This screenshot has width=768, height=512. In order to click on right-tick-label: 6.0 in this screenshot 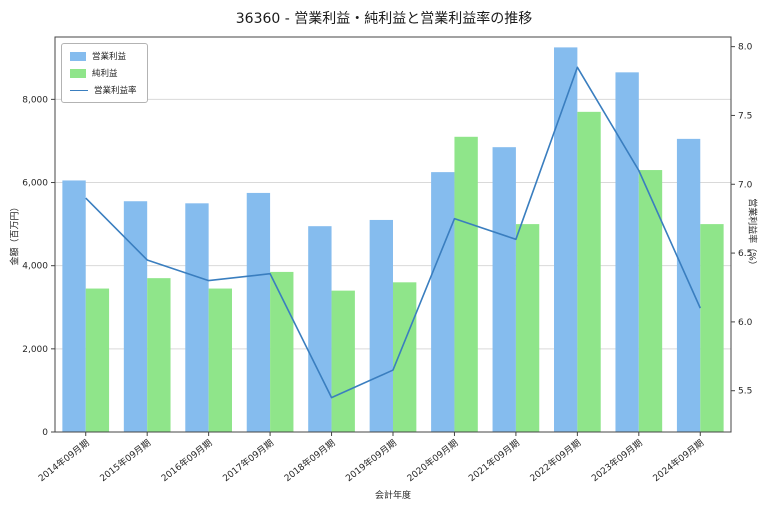, I will do `click(745, 323)`.